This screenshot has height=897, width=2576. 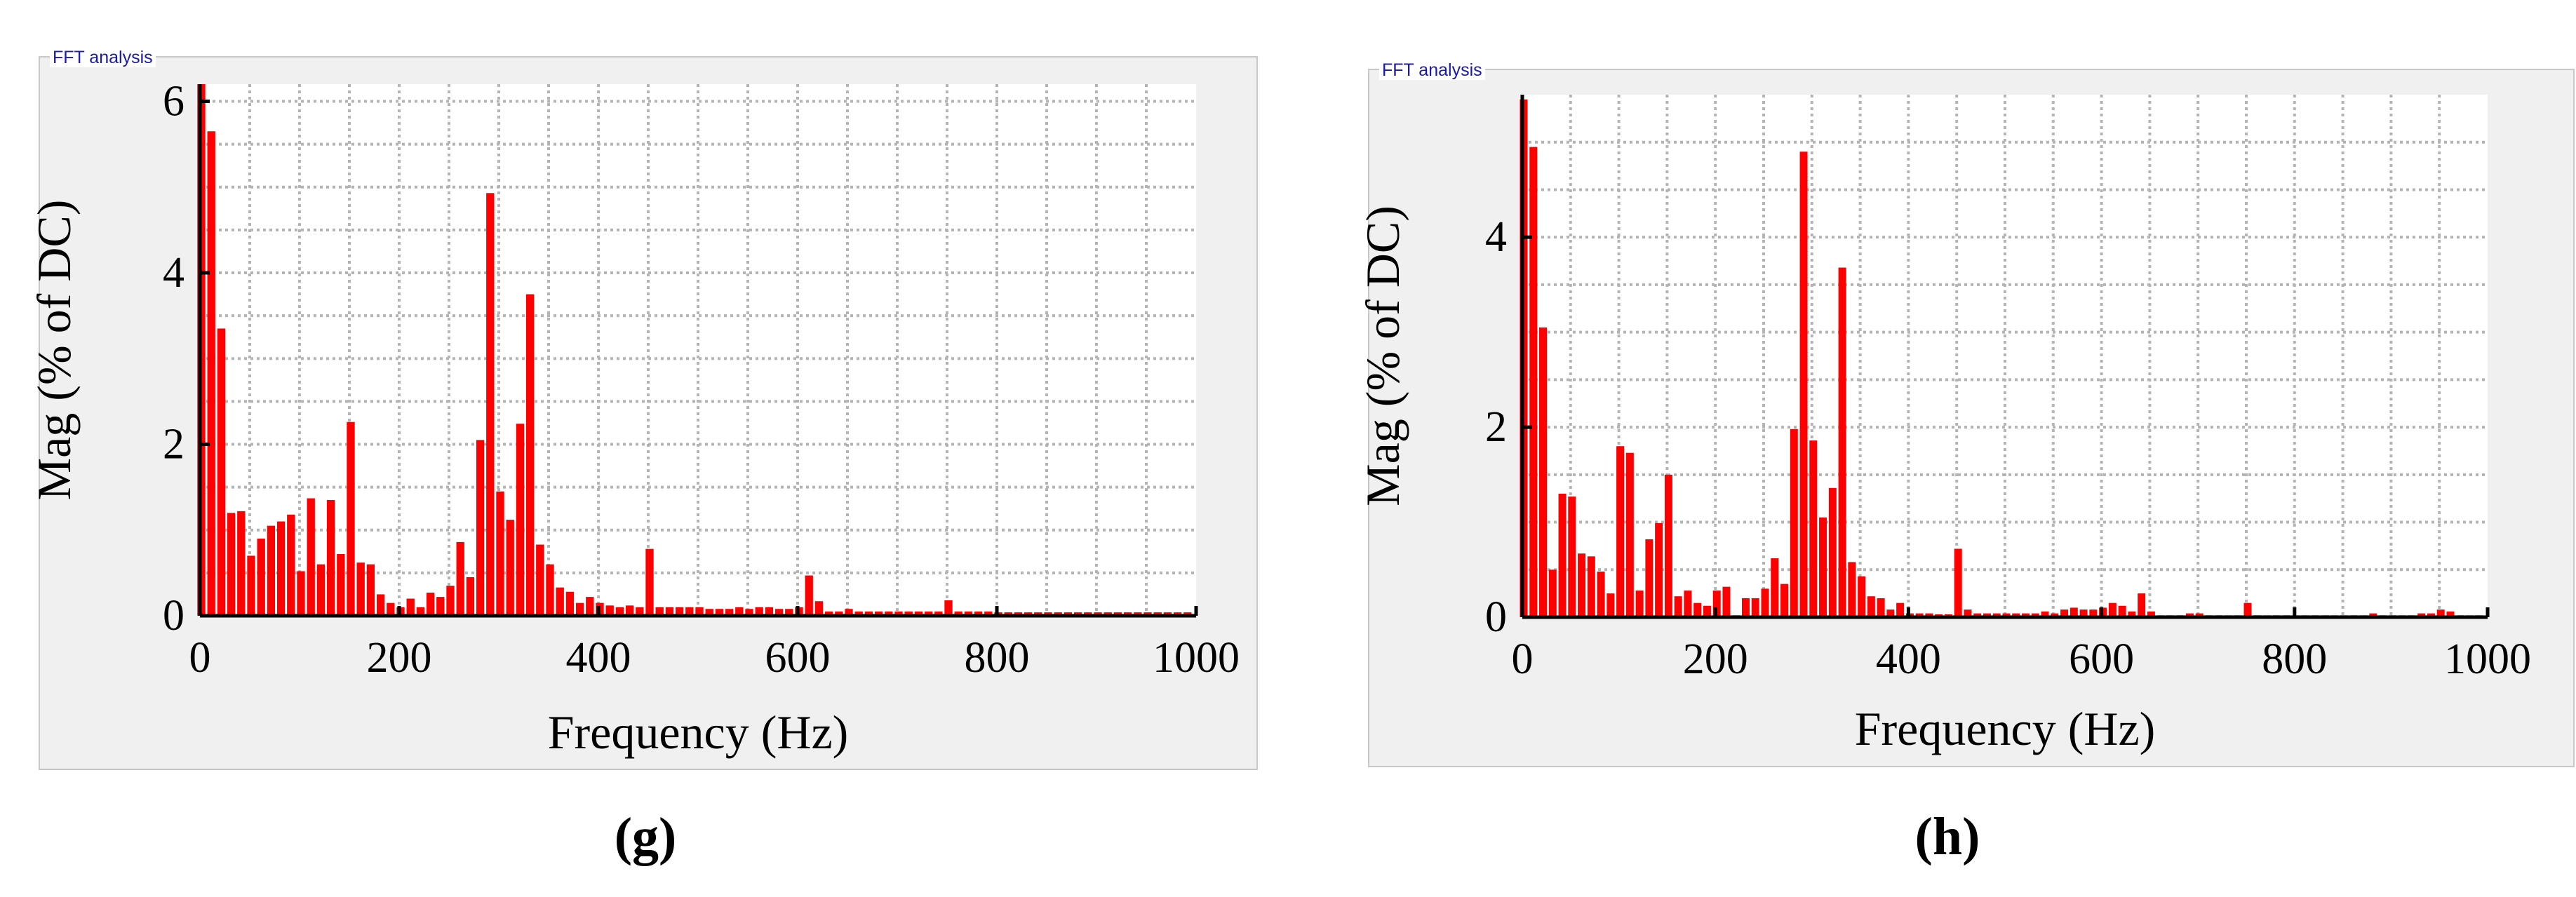 What do you see at coordinates (103, 57) in the screenshot?
I see `frame-title: FFT analysis` at bounding box center [103, 57].